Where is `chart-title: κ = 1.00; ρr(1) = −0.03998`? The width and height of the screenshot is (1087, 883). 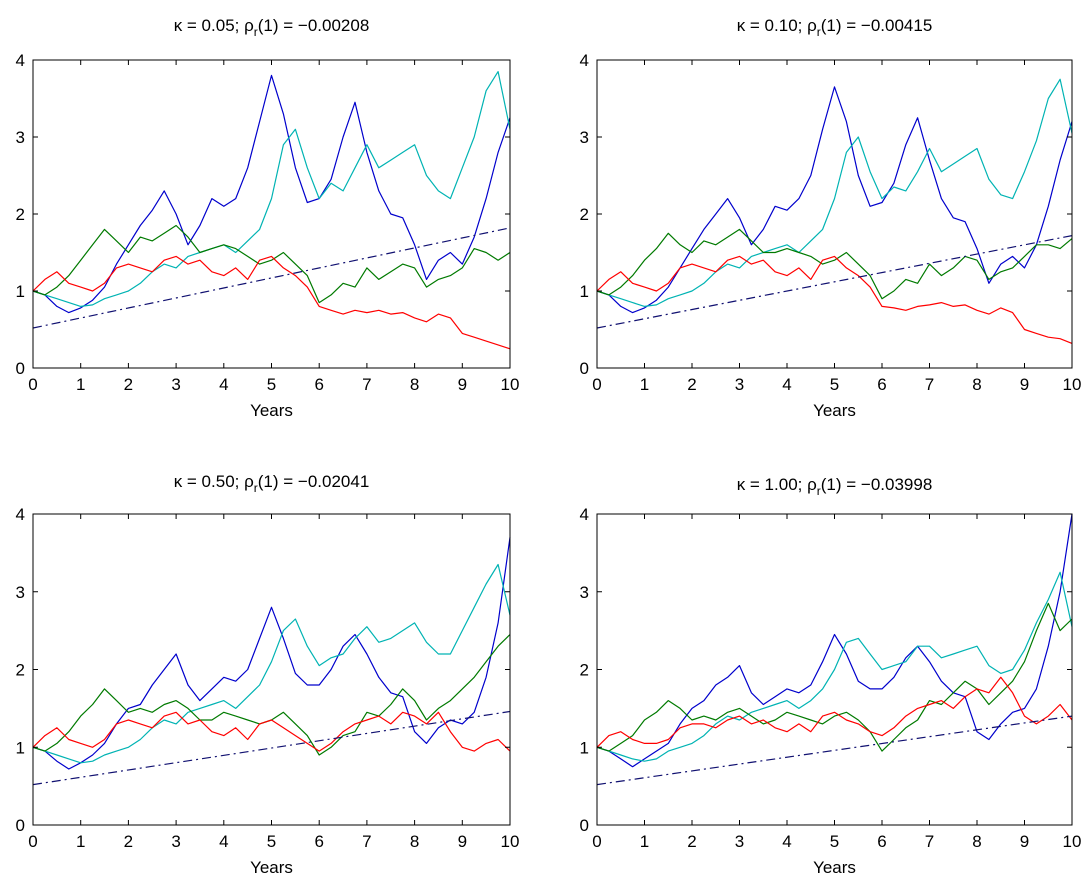
chart-title: κ = 1.00; ρr(1) = −0.03998 is located at coordinates (835, 486).